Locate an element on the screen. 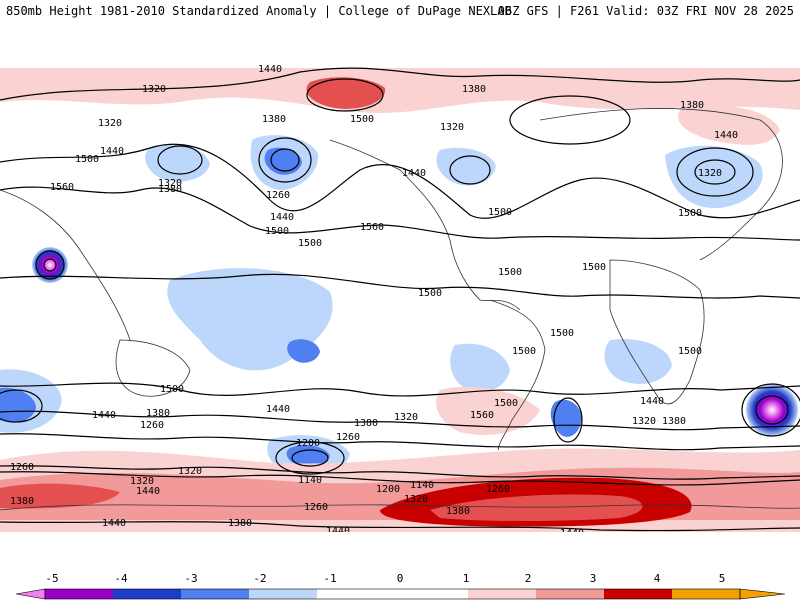 The height and width of the screenshot is (600, 800). contour-1560-north is located at coordinates (400, 213).